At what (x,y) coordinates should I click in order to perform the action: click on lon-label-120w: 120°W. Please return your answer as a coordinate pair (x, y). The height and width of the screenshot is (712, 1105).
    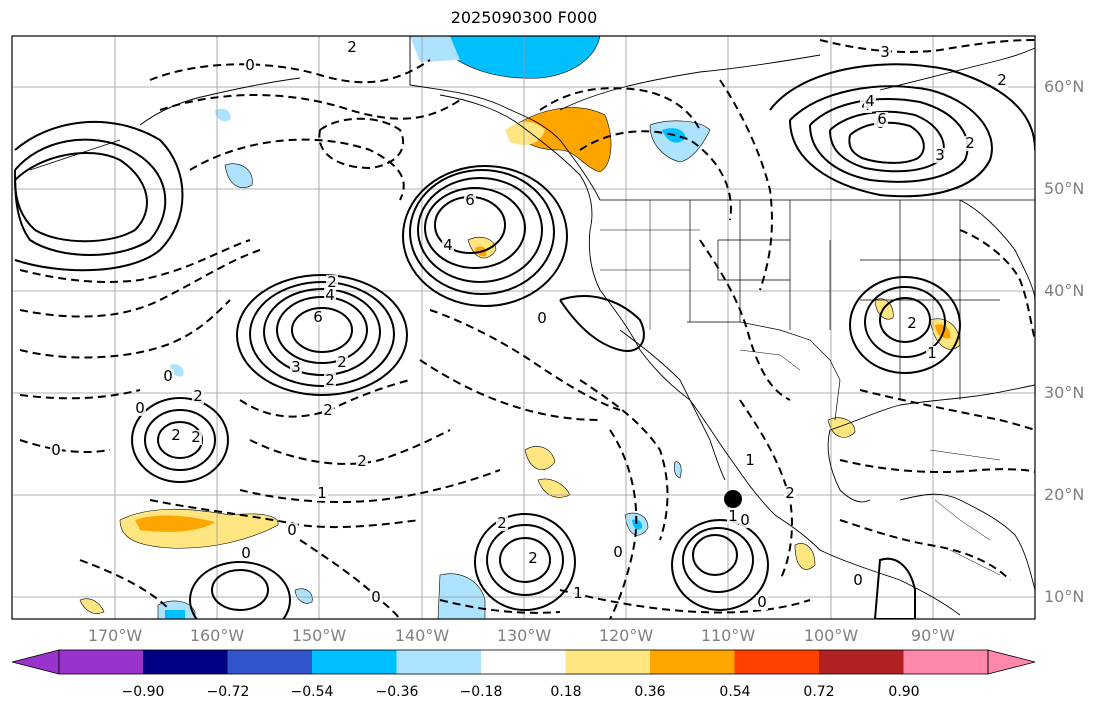
    Looking at the image, I should click on (626, 635).